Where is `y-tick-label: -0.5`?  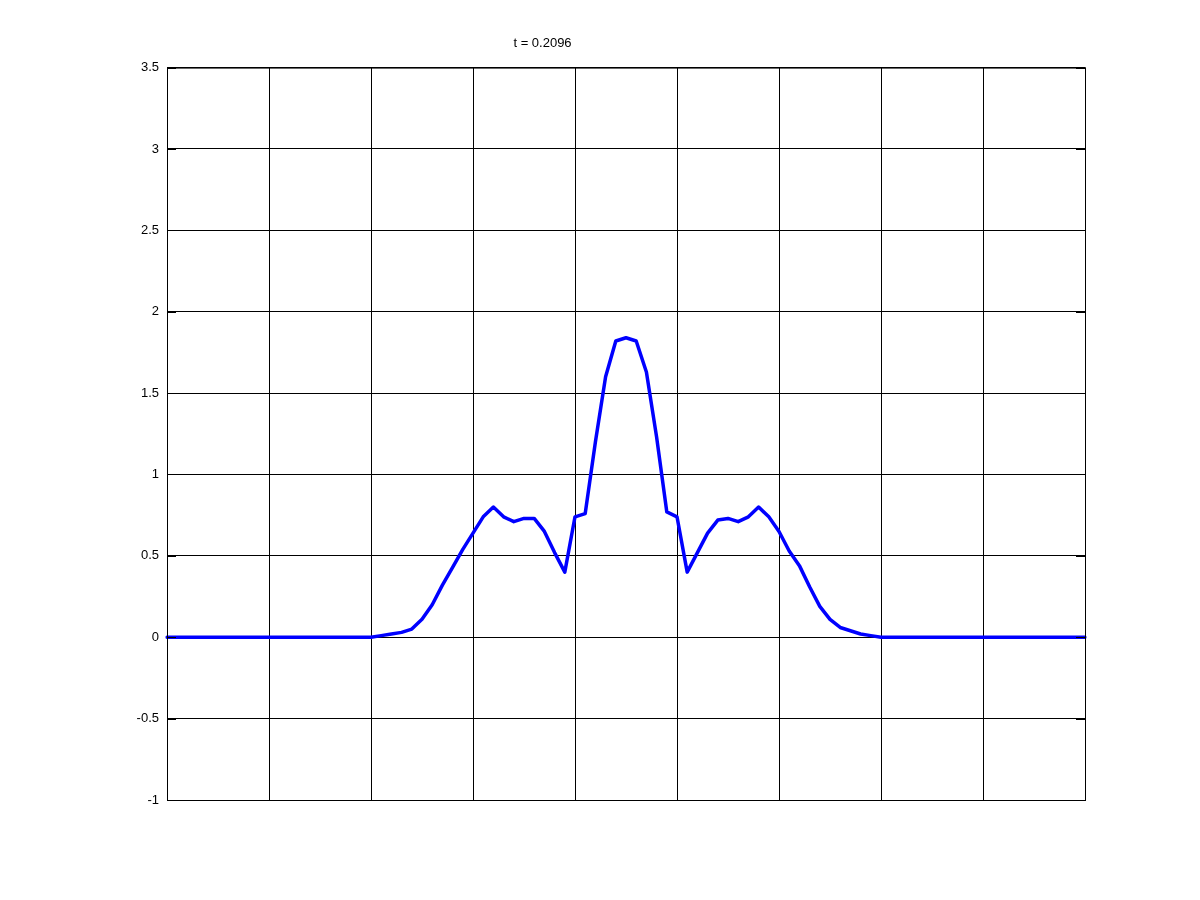 y-tick-label: -0.5 is located at coordinates (147, 718).